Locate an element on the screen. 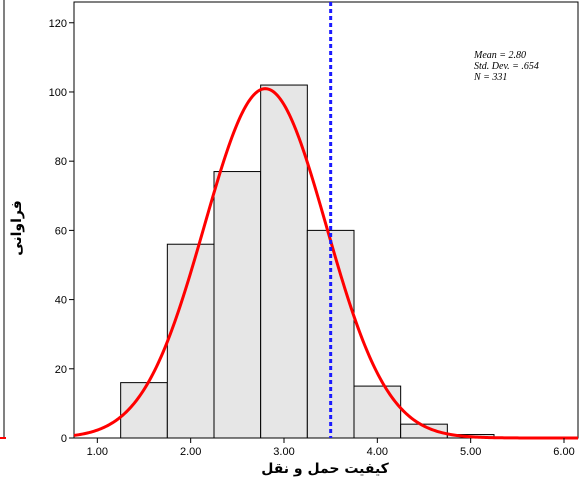 This screenshot has height=480, width=579. x-axis: 1.00 2.00 3.00 4.00 5.00 6.00 is located at coordinates (331, 448).